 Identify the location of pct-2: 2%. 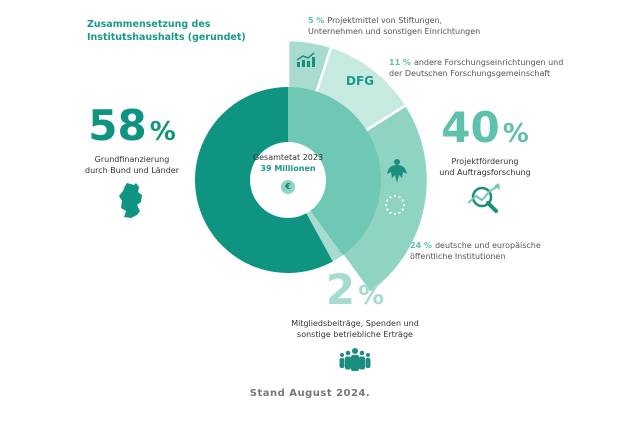
(355, 289).